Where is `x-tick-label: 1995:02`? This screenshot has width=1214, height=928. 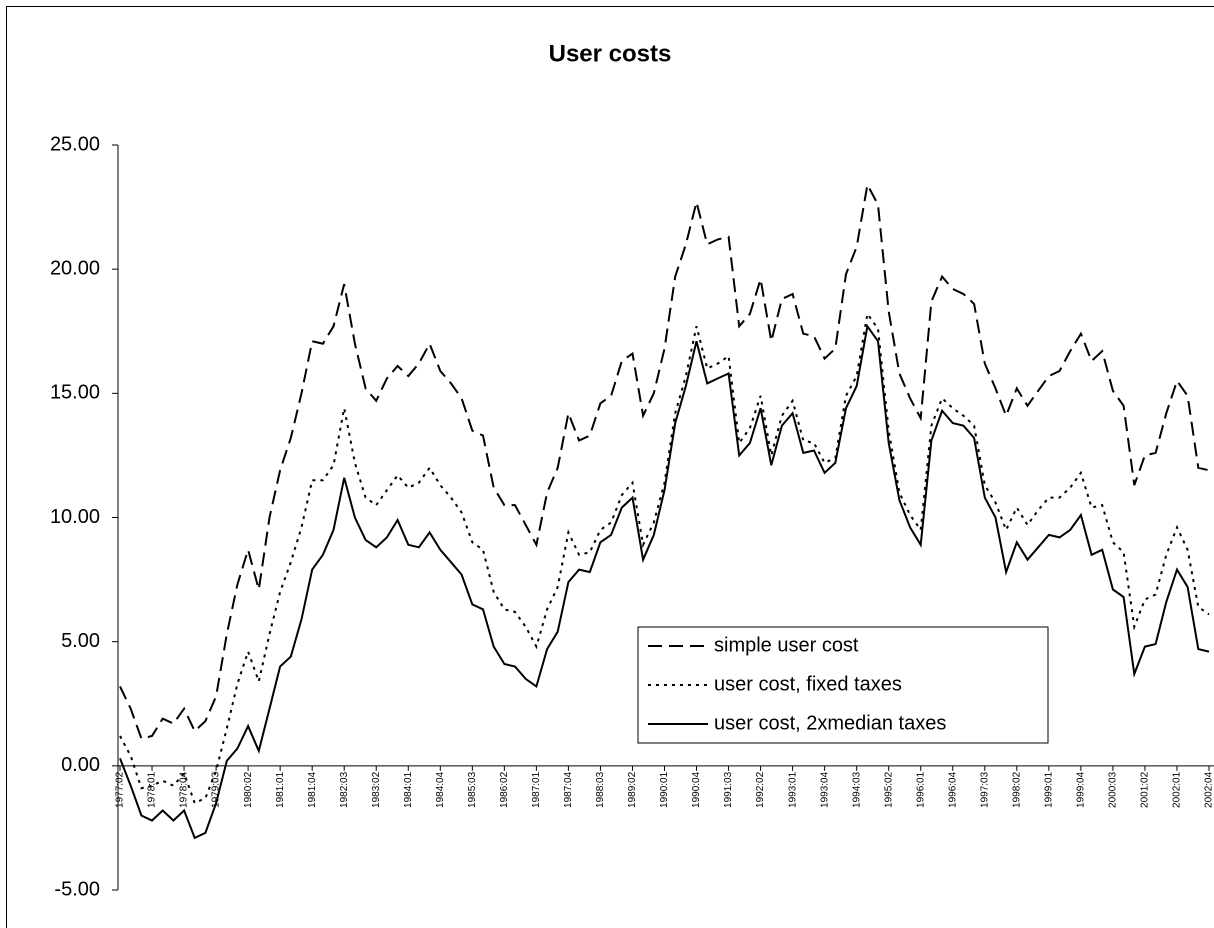
x-tick-label: 1995:02 is located at coordinates (888, 789).